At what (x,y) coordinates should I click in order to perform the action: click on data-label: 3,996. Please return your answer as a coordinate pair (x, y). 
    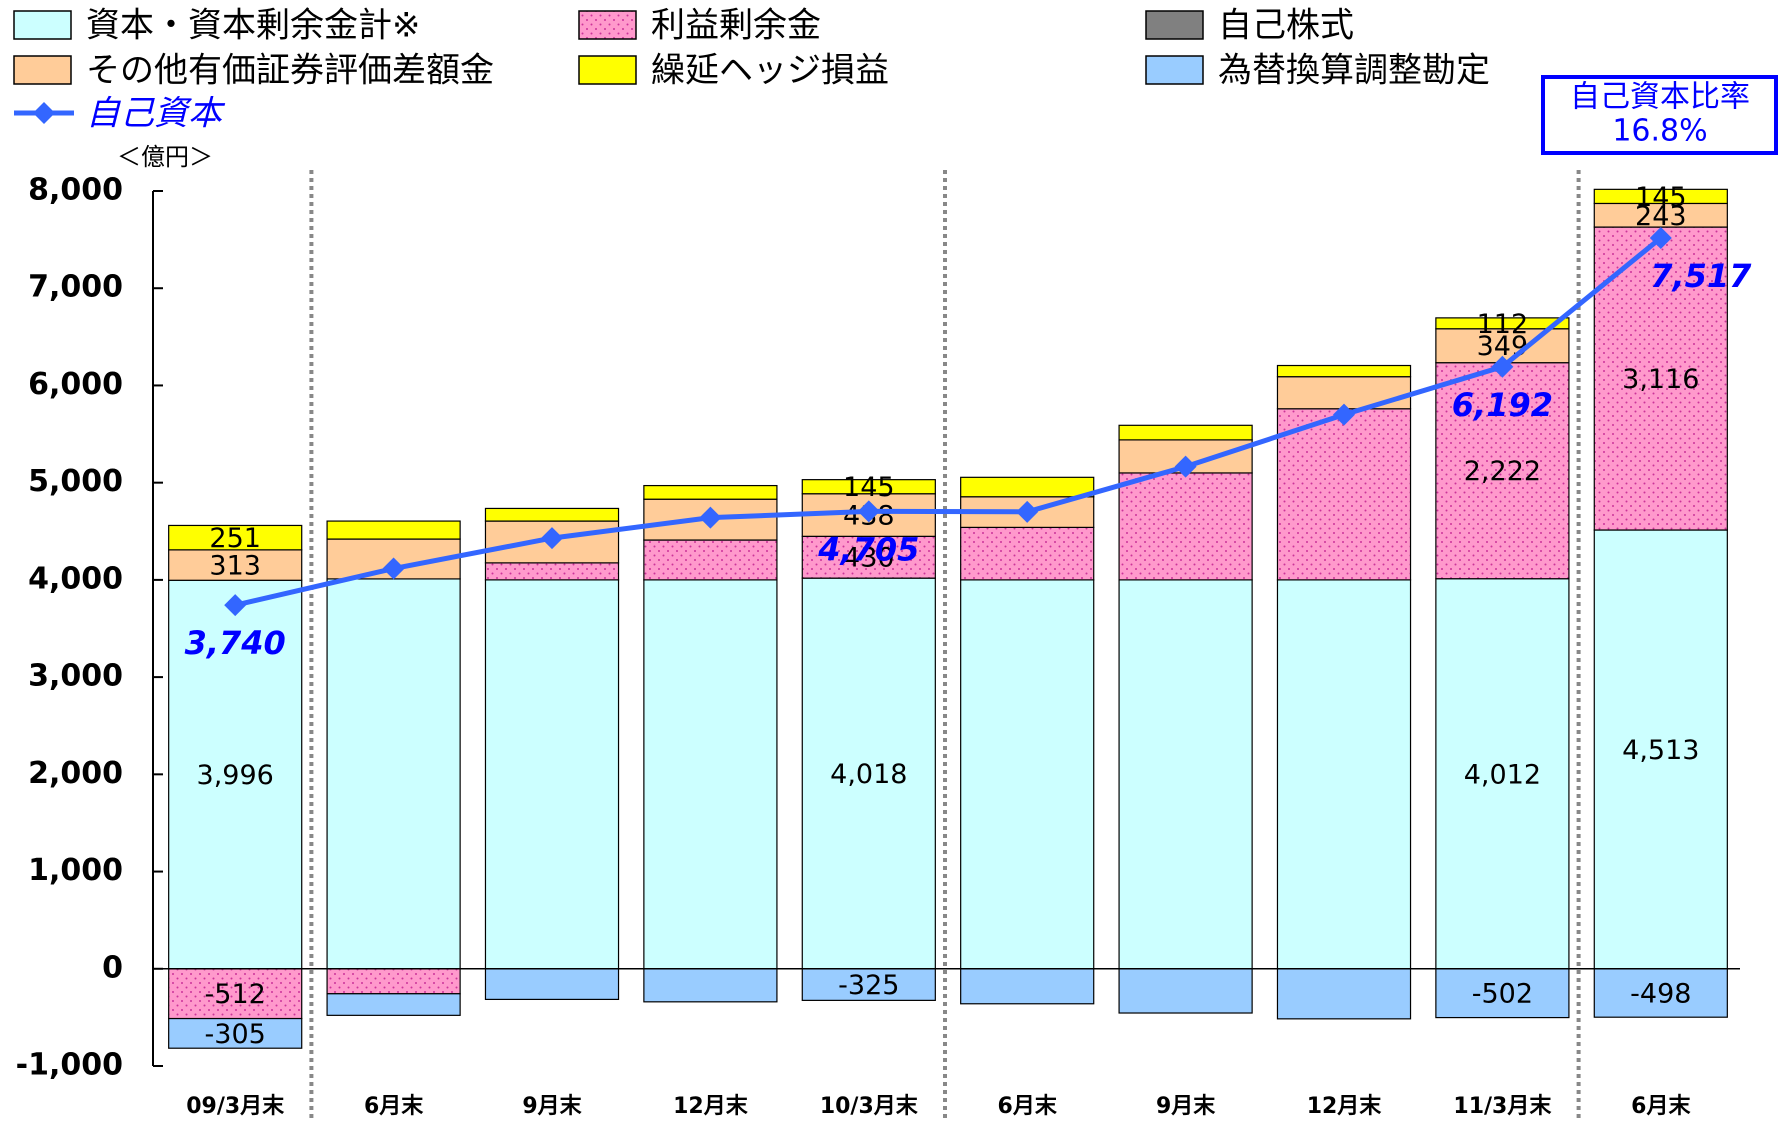
    Looking at the image, I should click on (235, 775).